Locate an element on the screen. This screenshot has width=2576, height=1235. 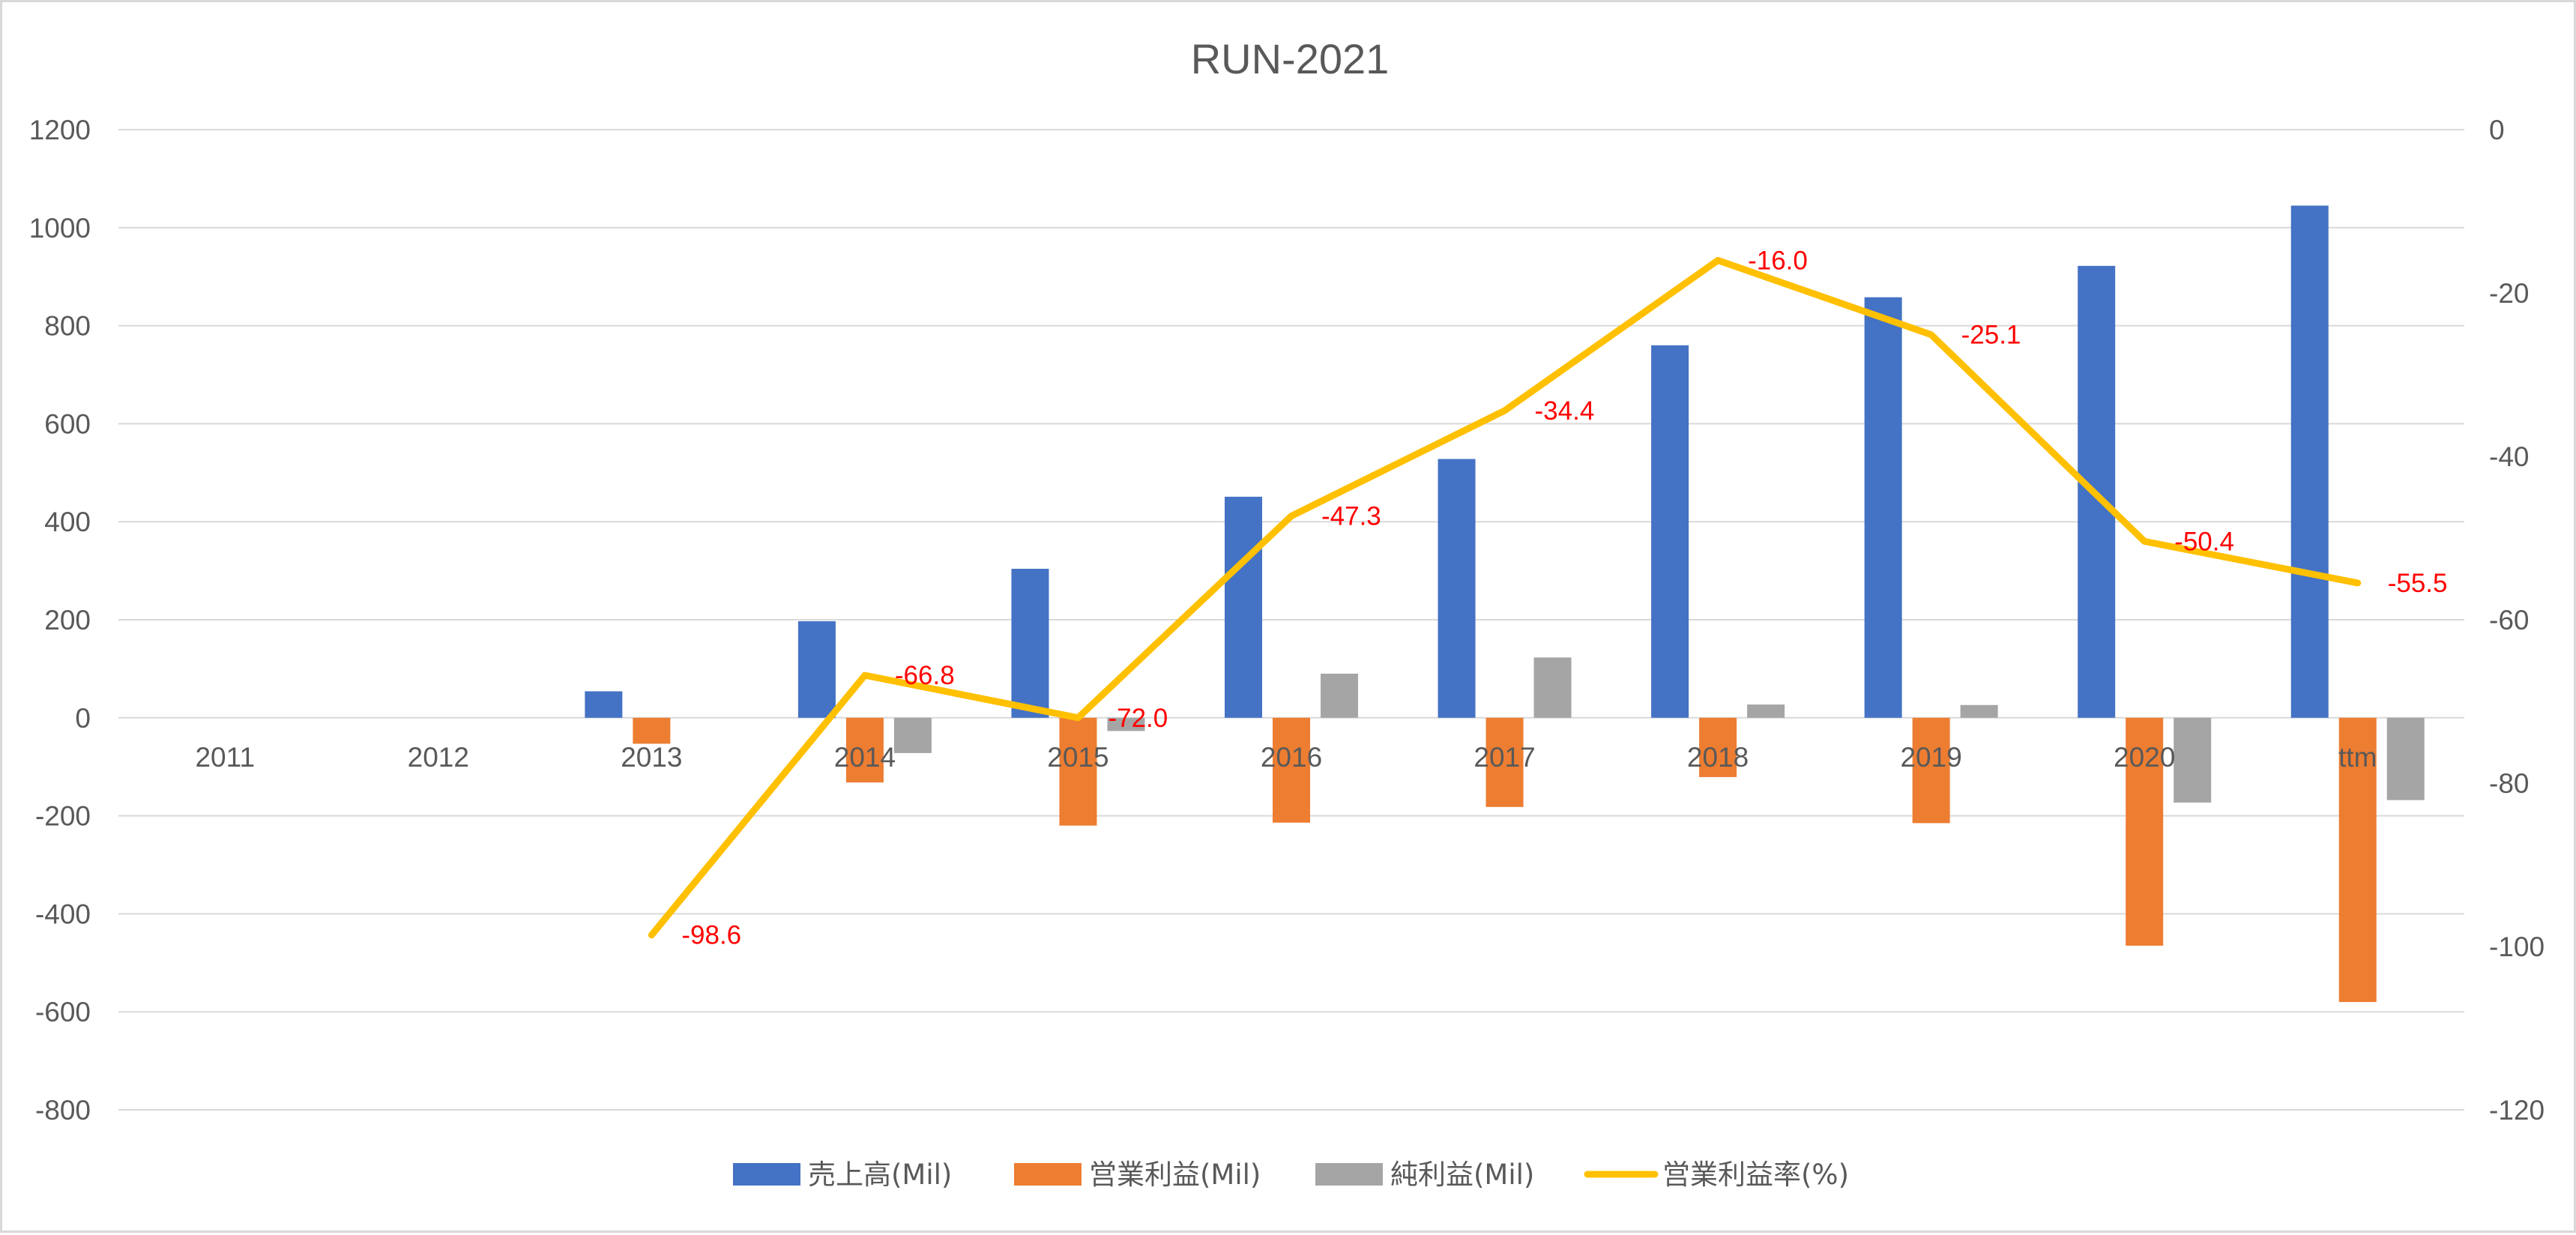
right-axis-tick: -60 is located at coordinates (2509, 620).